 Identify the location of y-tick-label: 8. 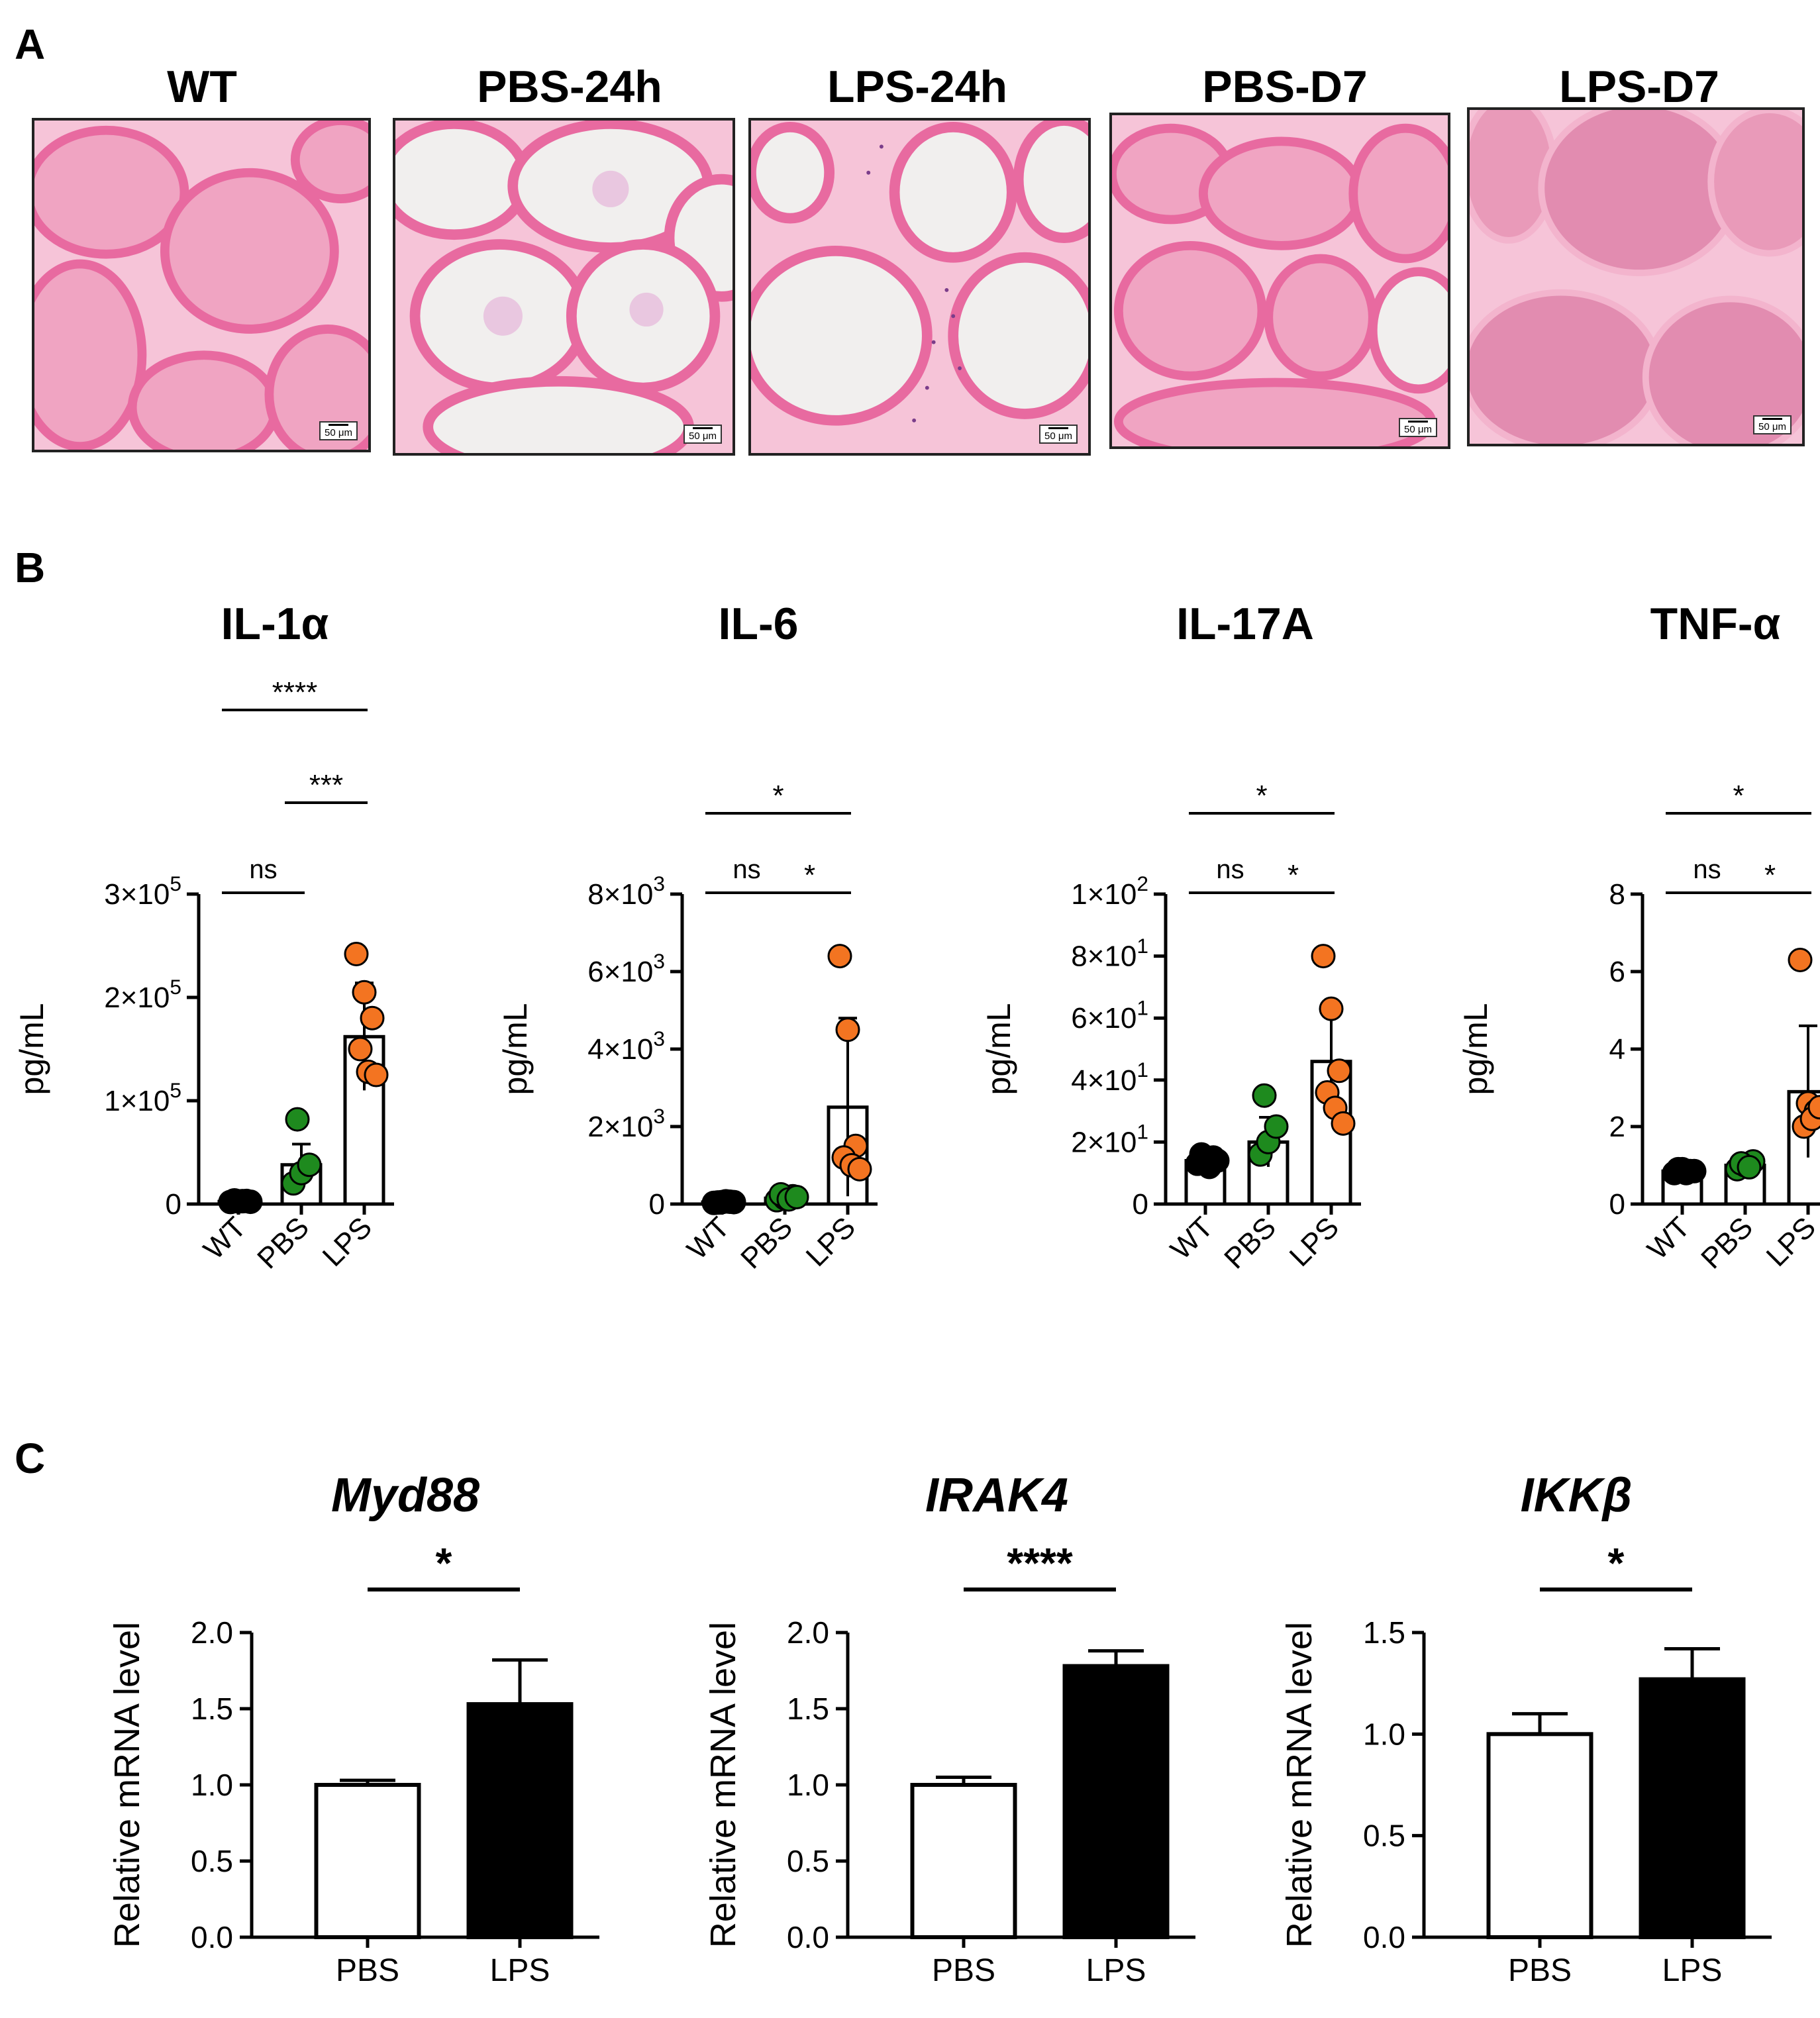
(1617, 894).